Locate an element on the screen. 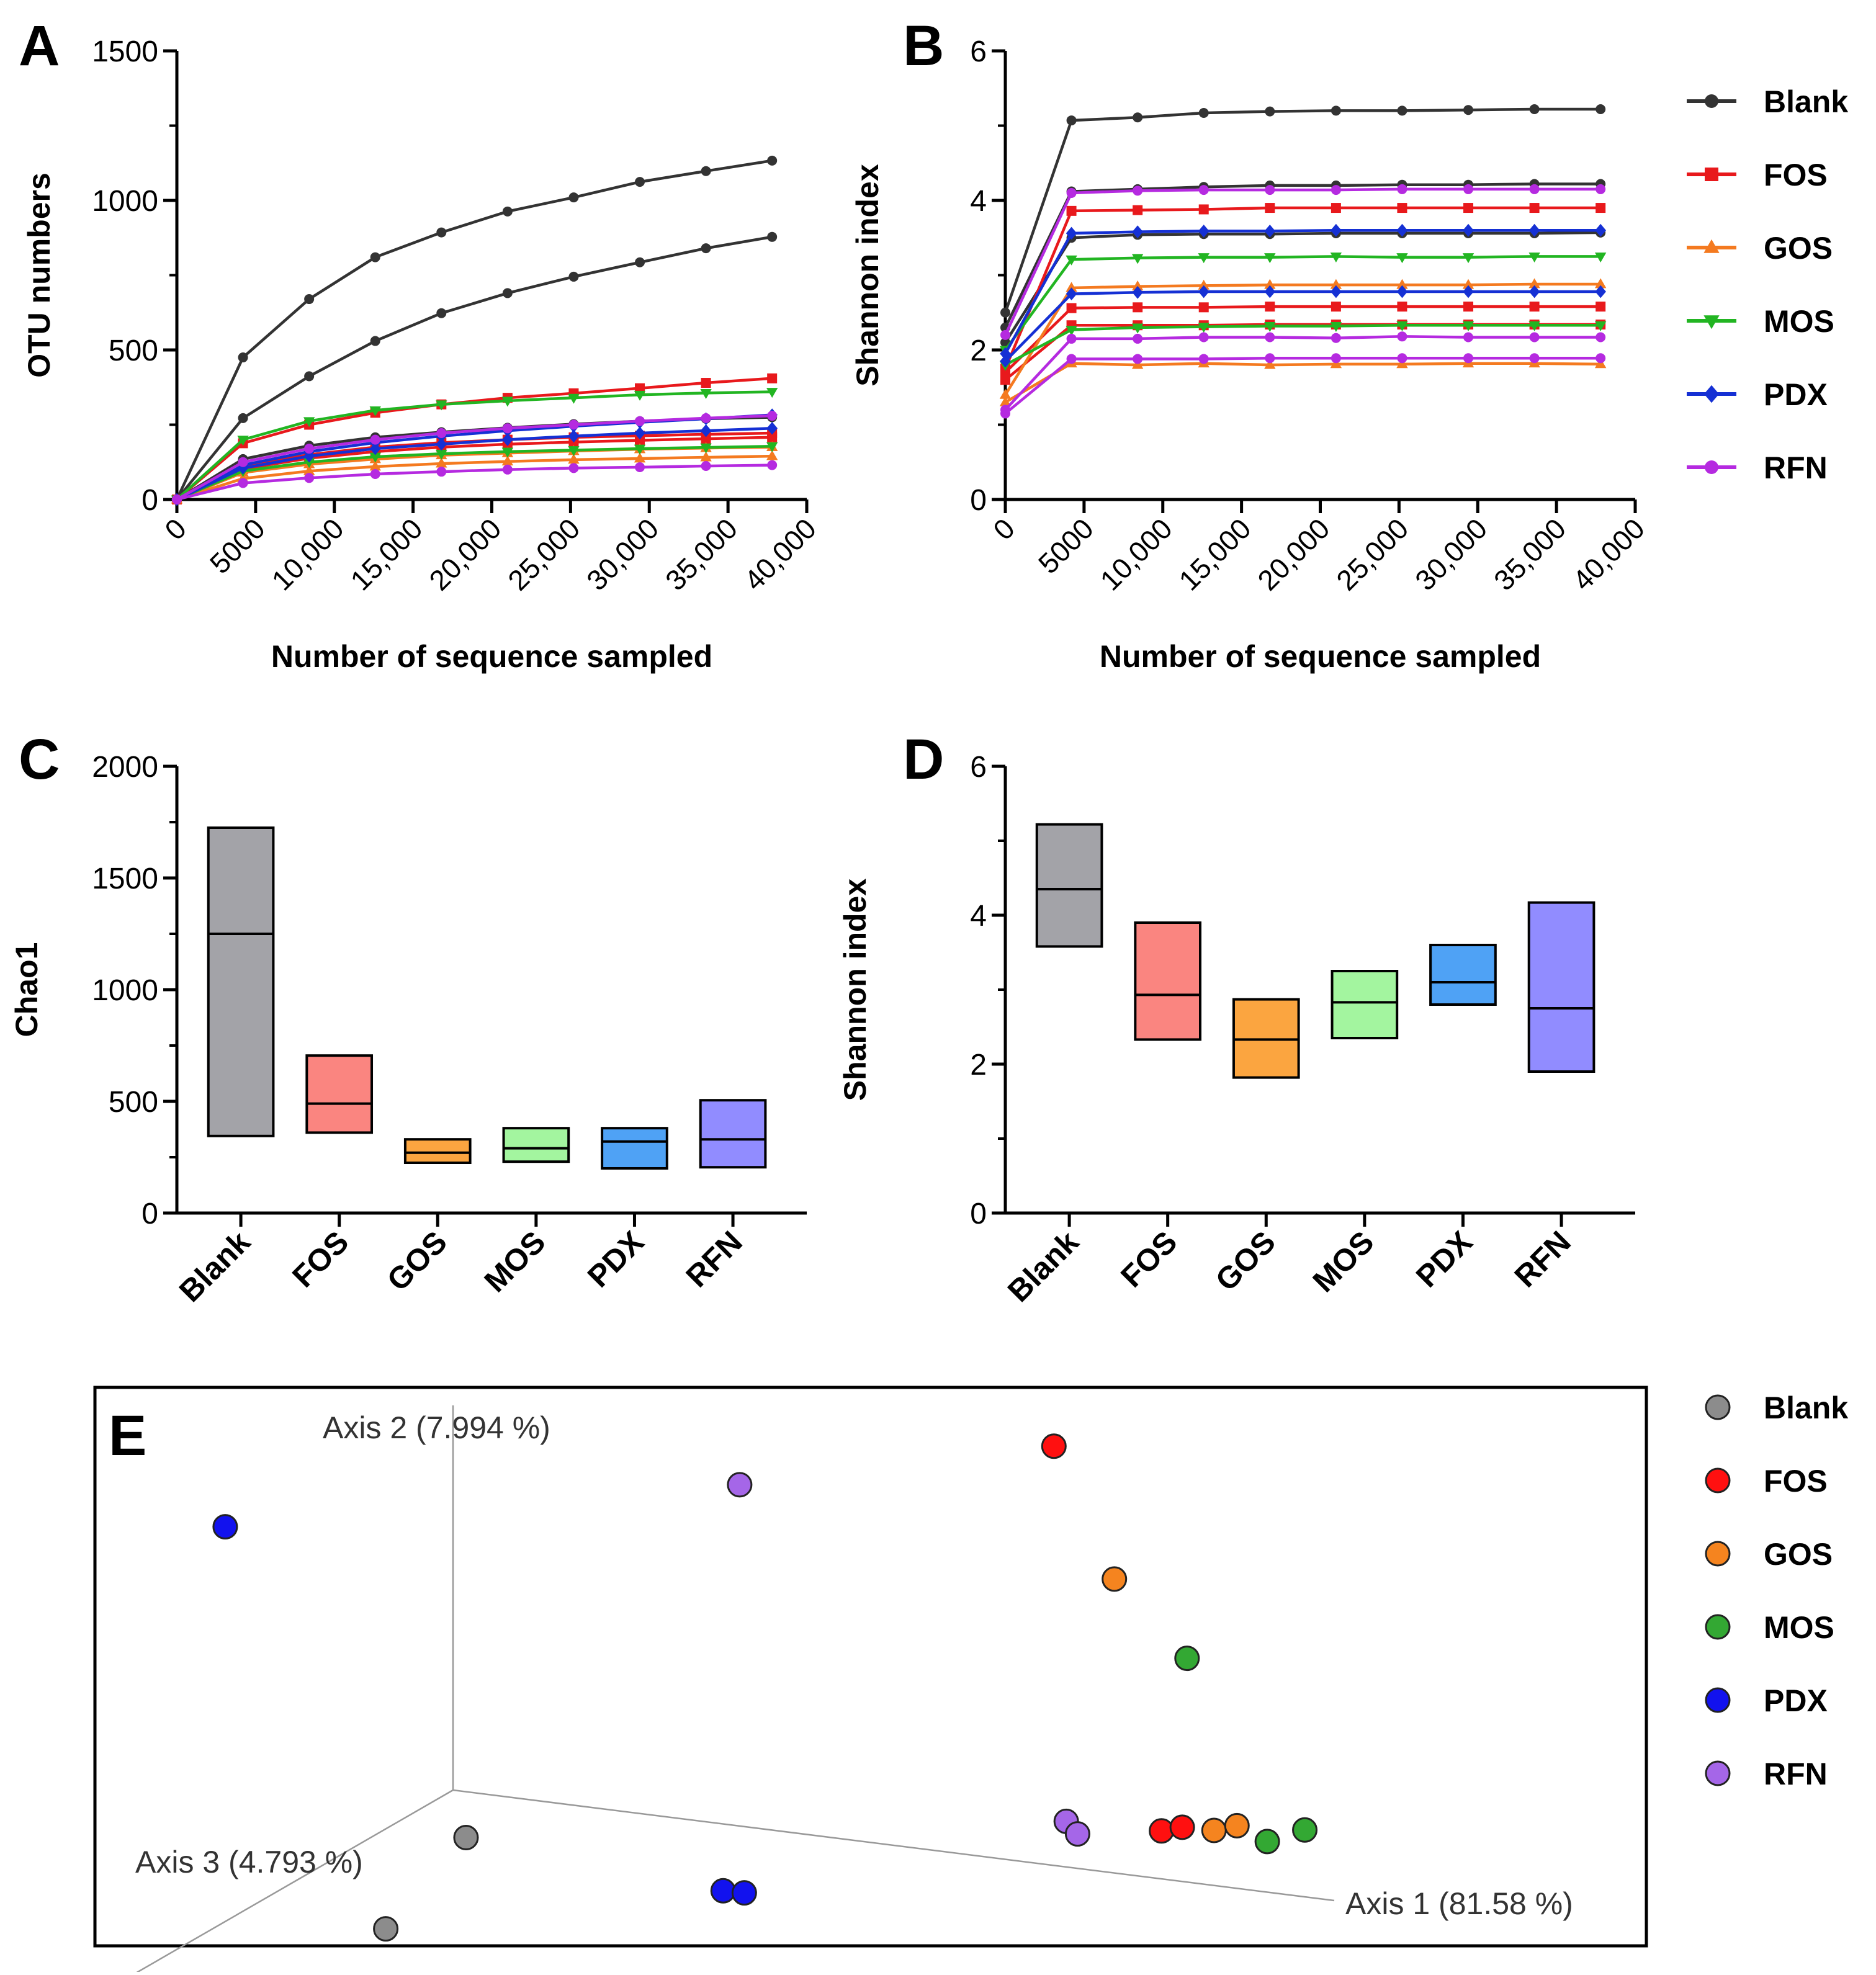  axis-2-label: Axis 2 (7.994 %) is located at coordinates (436, 1427).